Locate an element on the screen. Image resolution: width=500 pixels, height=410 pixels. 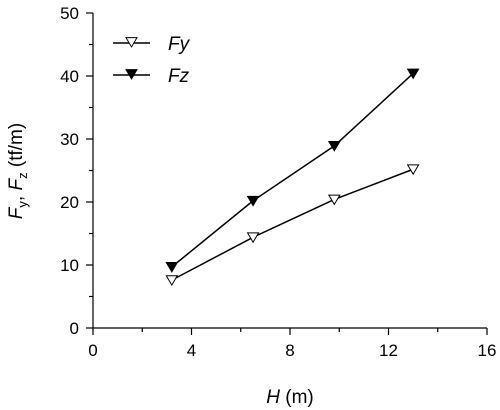
y-tick-label: 40 is located at coordinates (69, 76).